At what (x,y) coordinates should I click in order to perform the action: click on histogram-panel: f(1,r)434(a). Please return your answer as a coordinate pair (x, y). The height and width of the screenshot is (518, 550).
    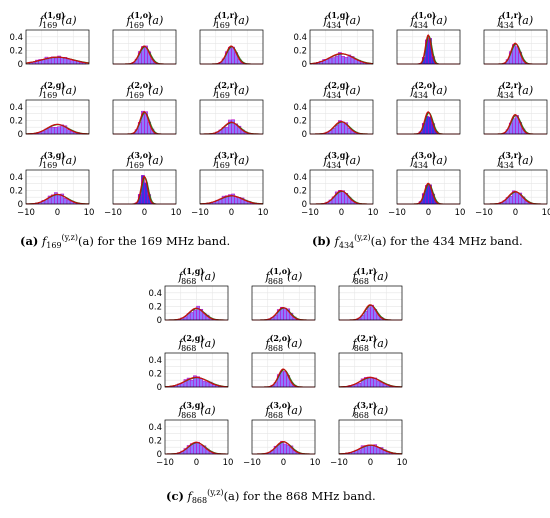
    Looking at the image, I should click on (515, 37).